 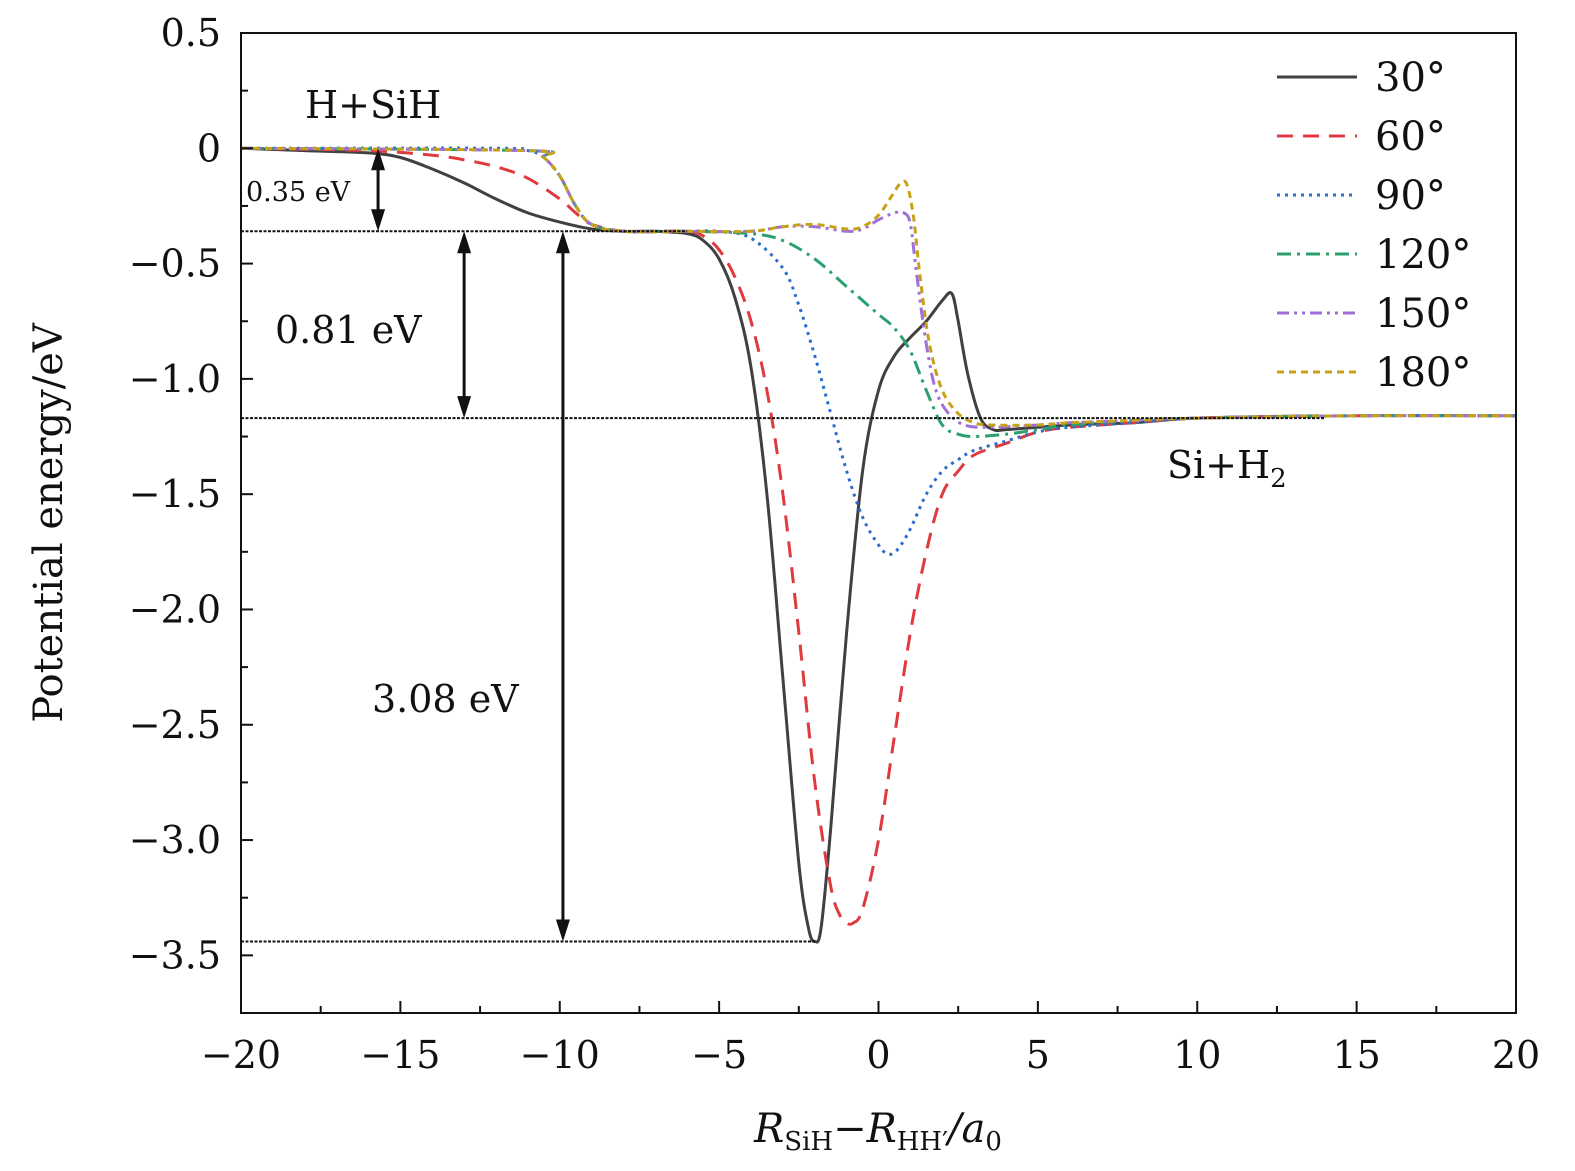 What do you see at coordinates (191, 33) in the screenshot?
I see `y-tick-label: 0.5` at bounding box center [191, 33].